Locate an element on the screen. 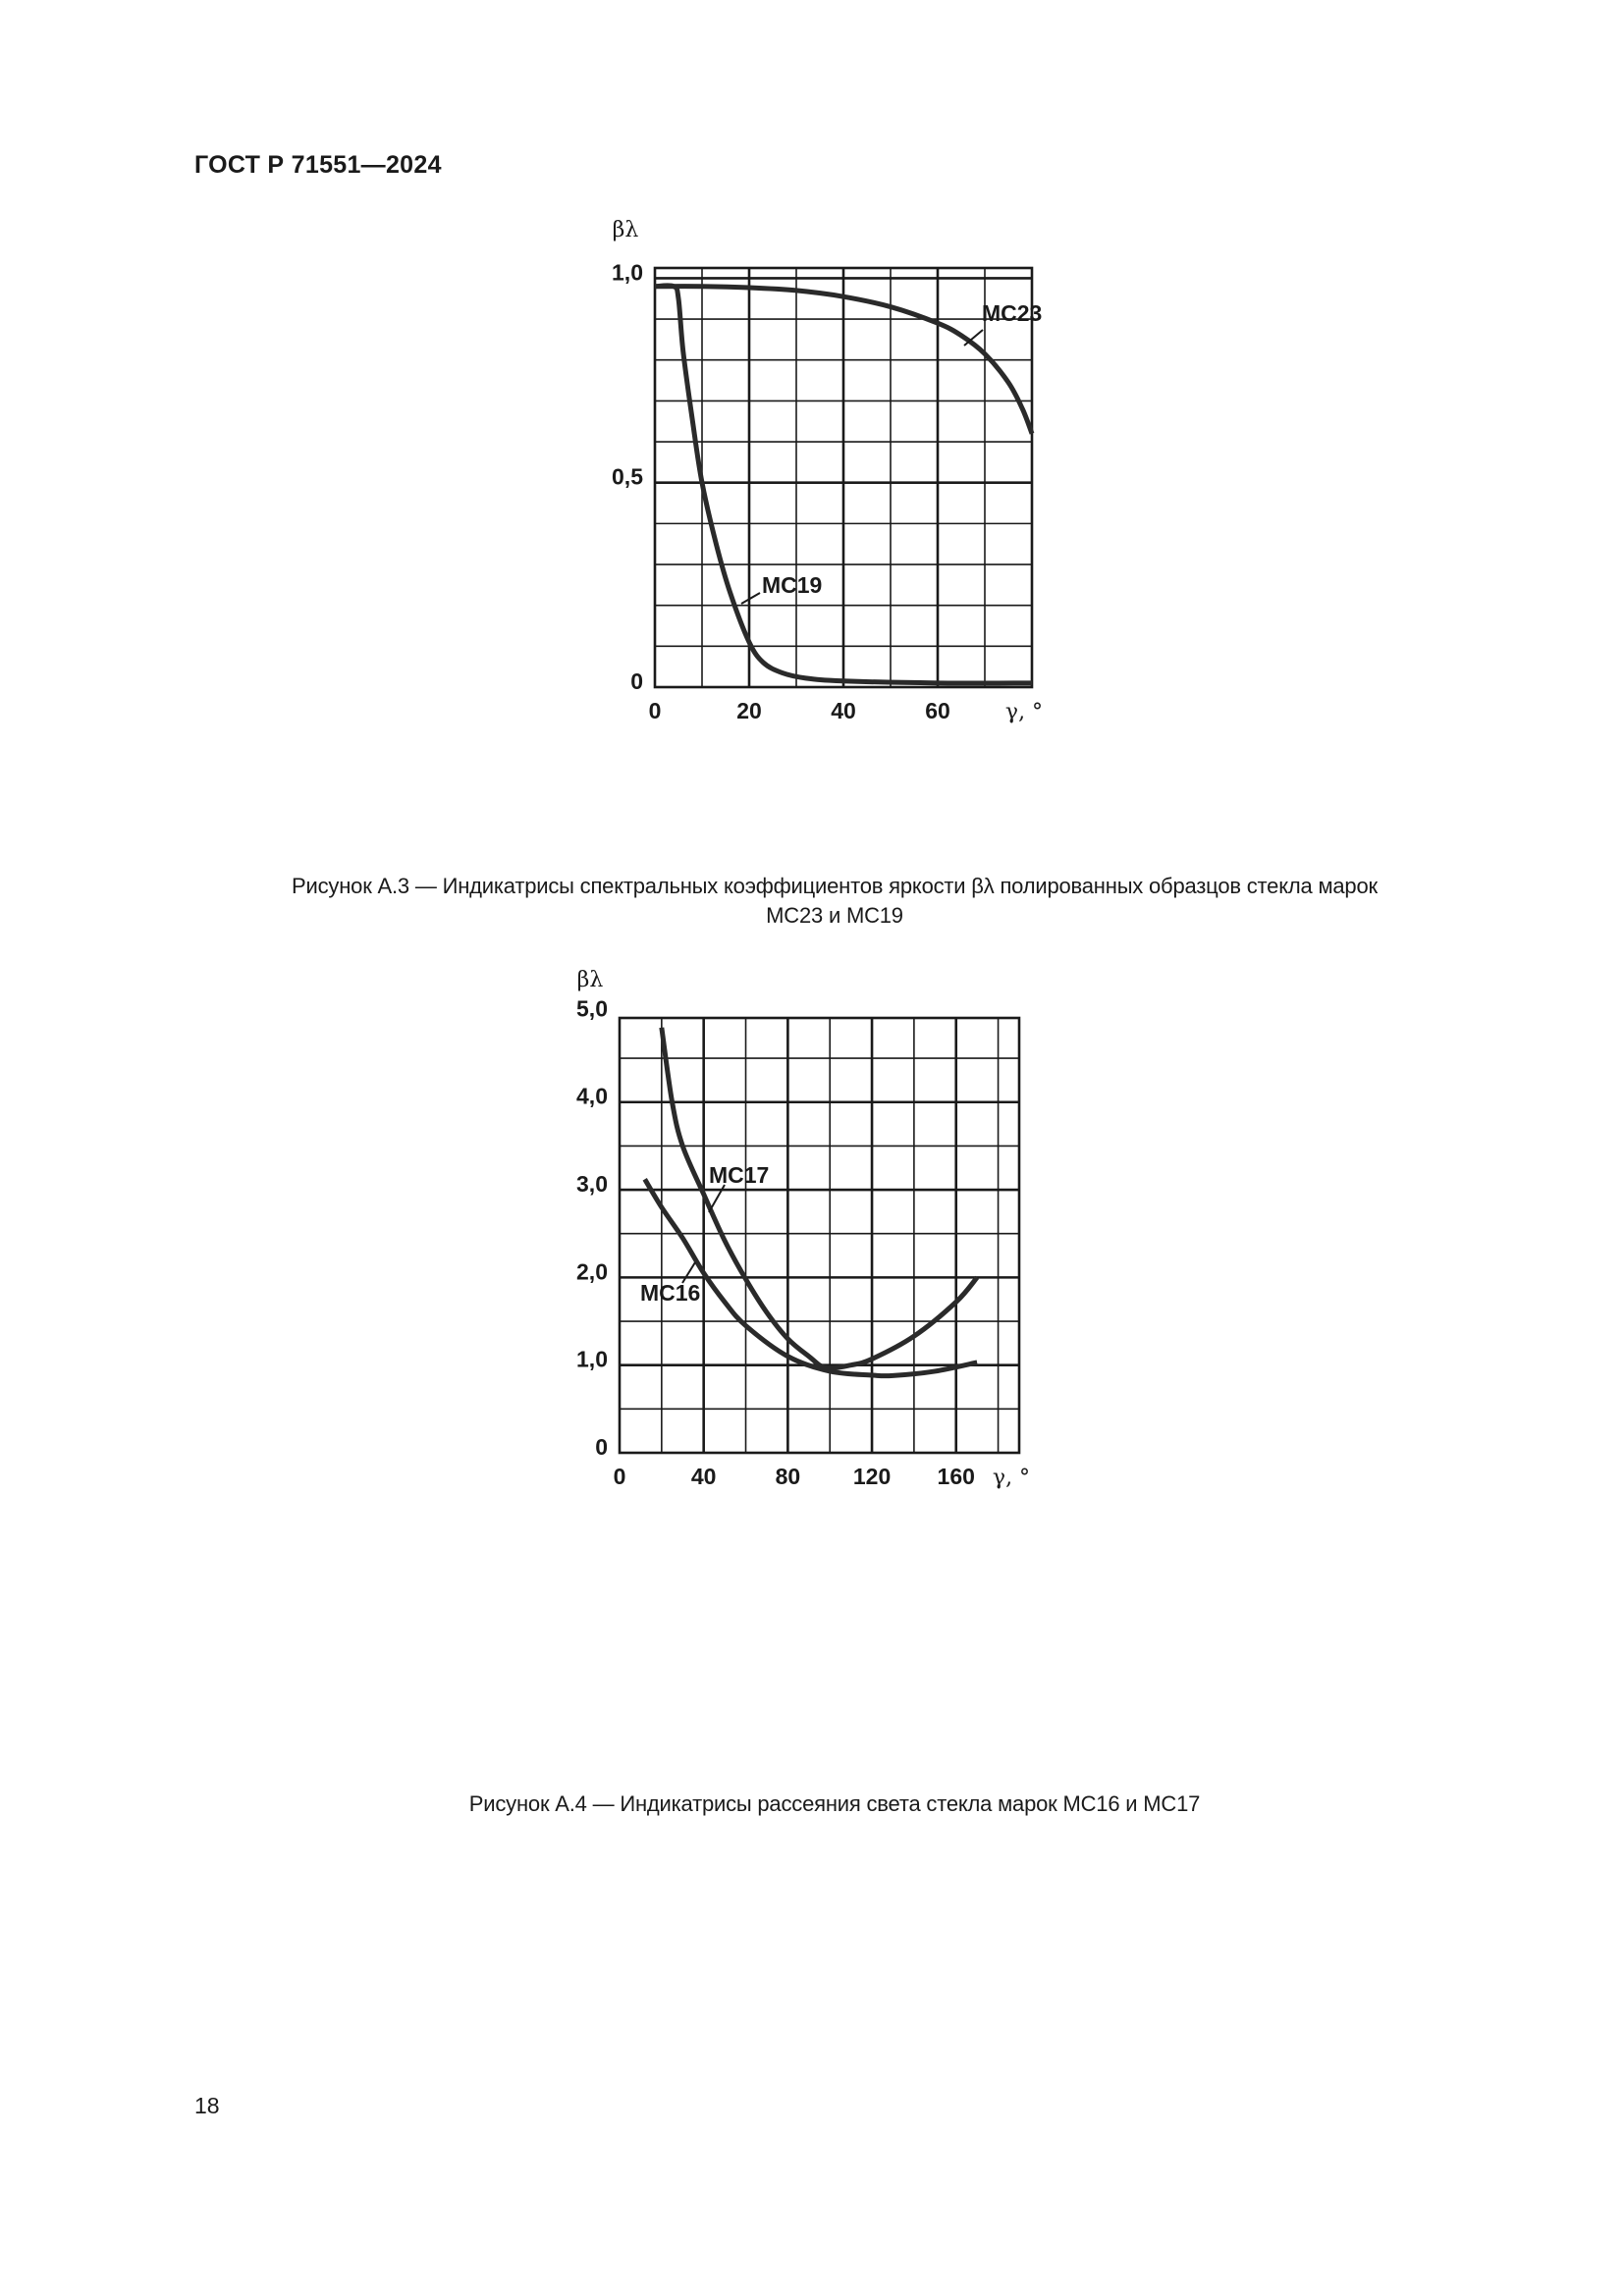  y-tick-label: 0,5 is located at coordinates (627, 477).